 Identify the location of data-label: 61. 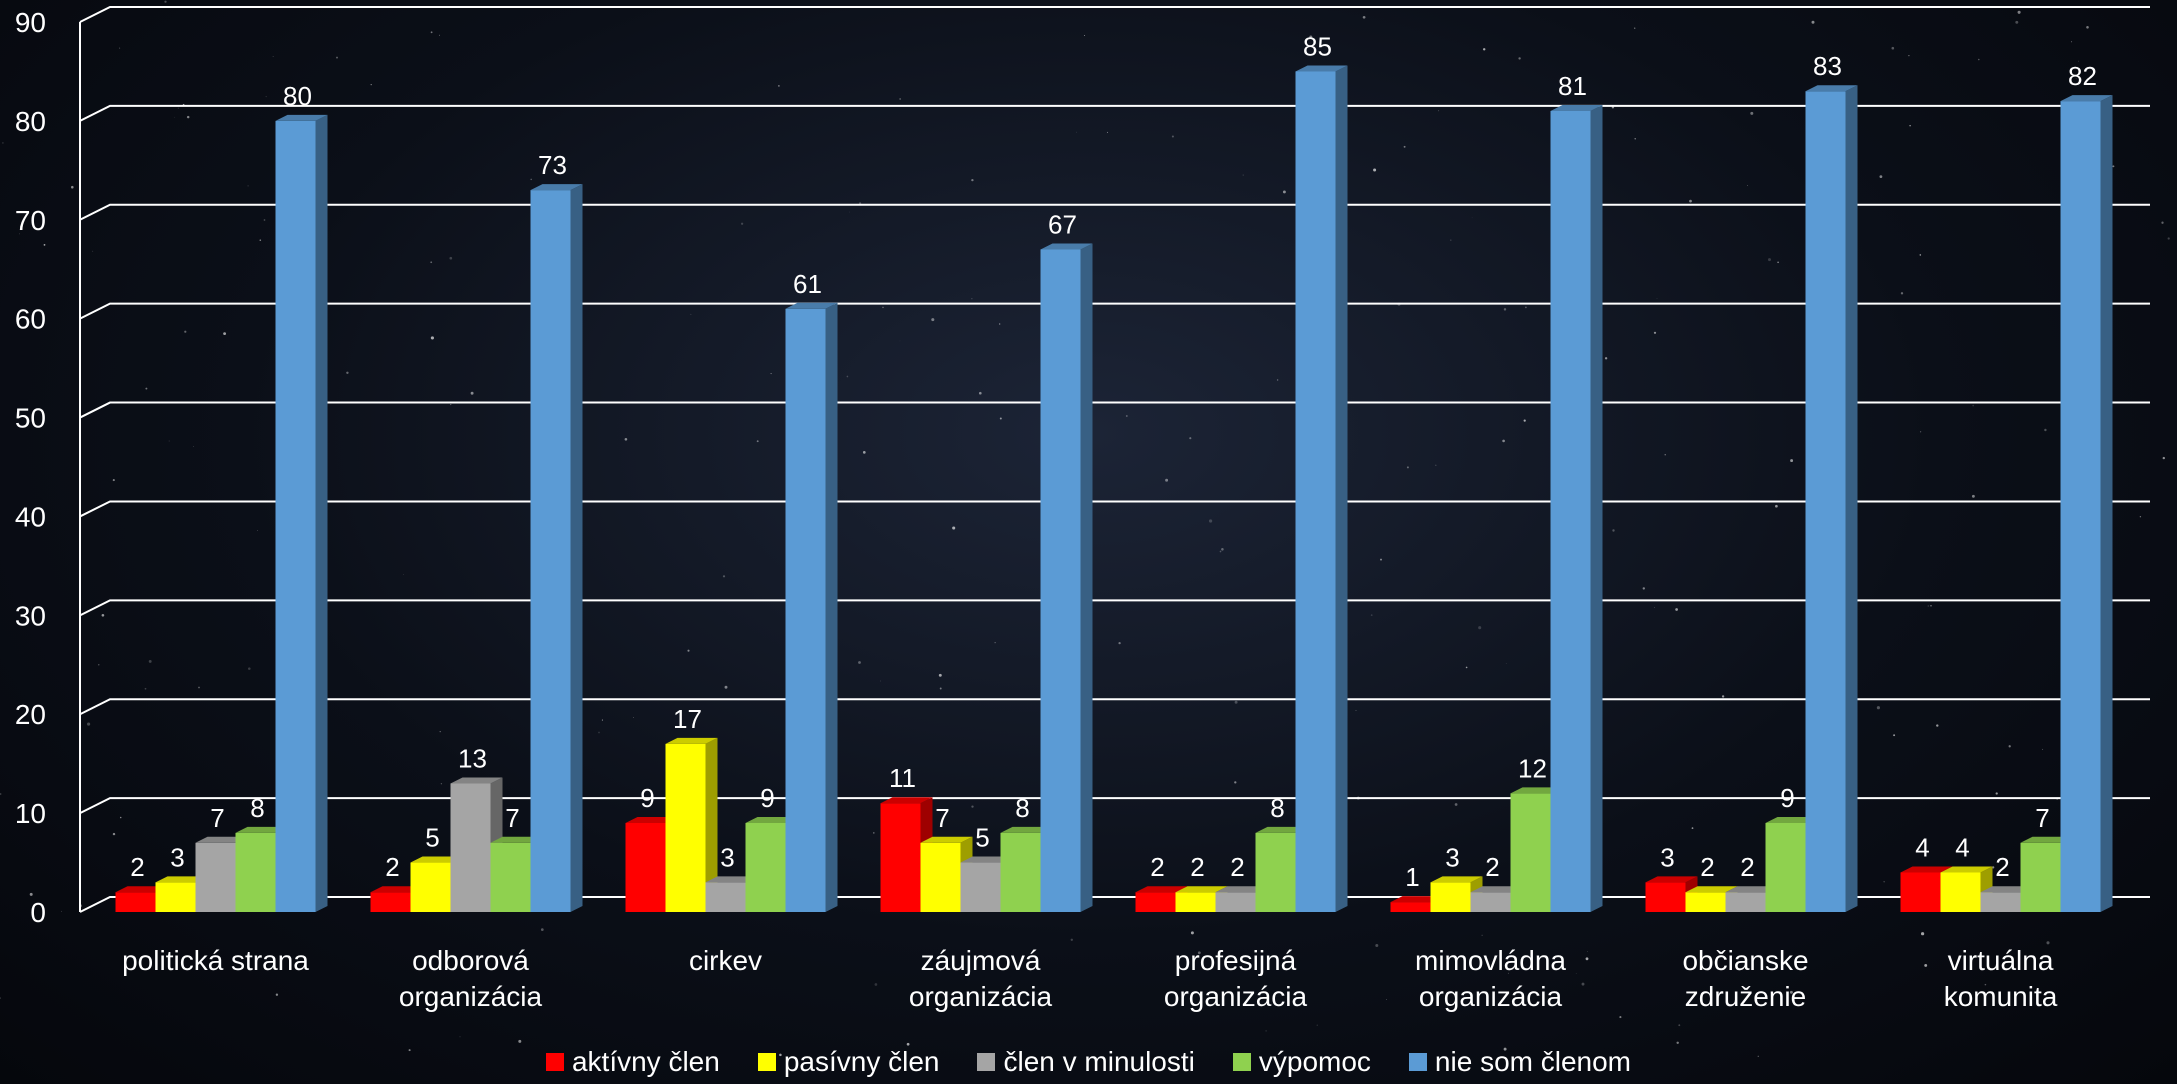
(807, 284).